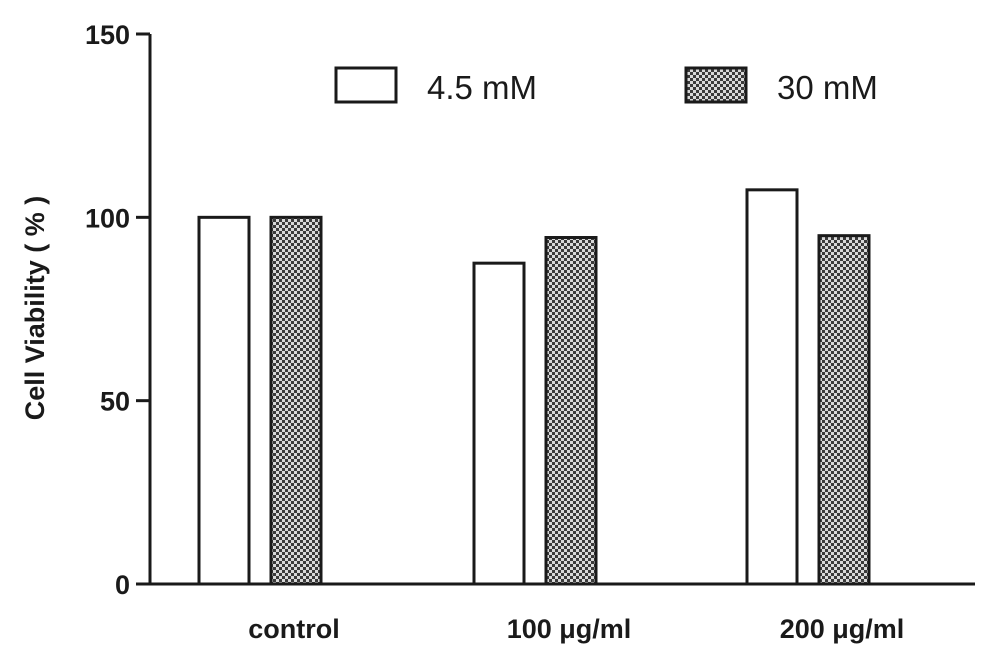 Image resolution: width=1000 pixels, height=658 pixels. I want to click on y-tick-label-0: 0, so click(122, 585).